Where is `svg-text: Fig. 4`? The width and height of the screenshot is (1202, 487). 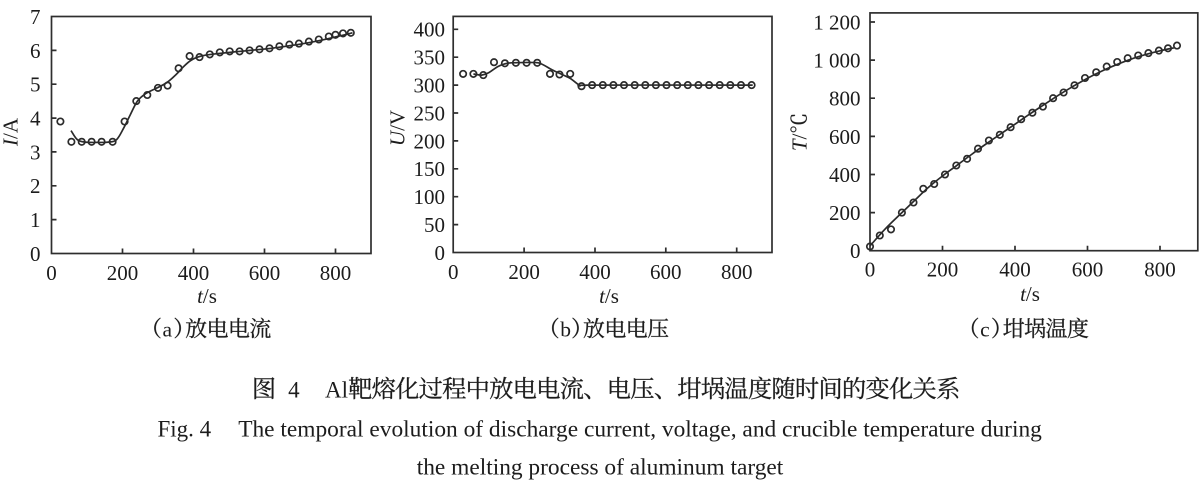 svg-text: Fig. 4 is located at coordinates (185, 429).